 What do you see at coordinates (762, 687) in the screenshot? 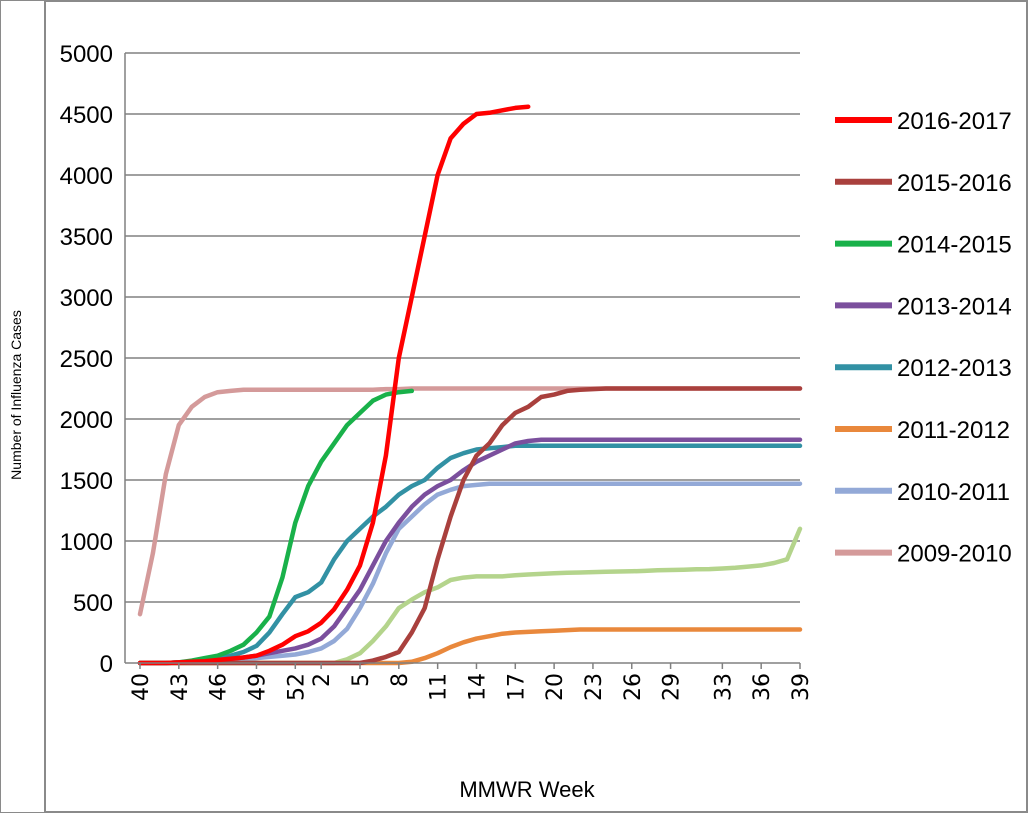
I see `x-tick-label: 36` at bounding box center [762, 687].